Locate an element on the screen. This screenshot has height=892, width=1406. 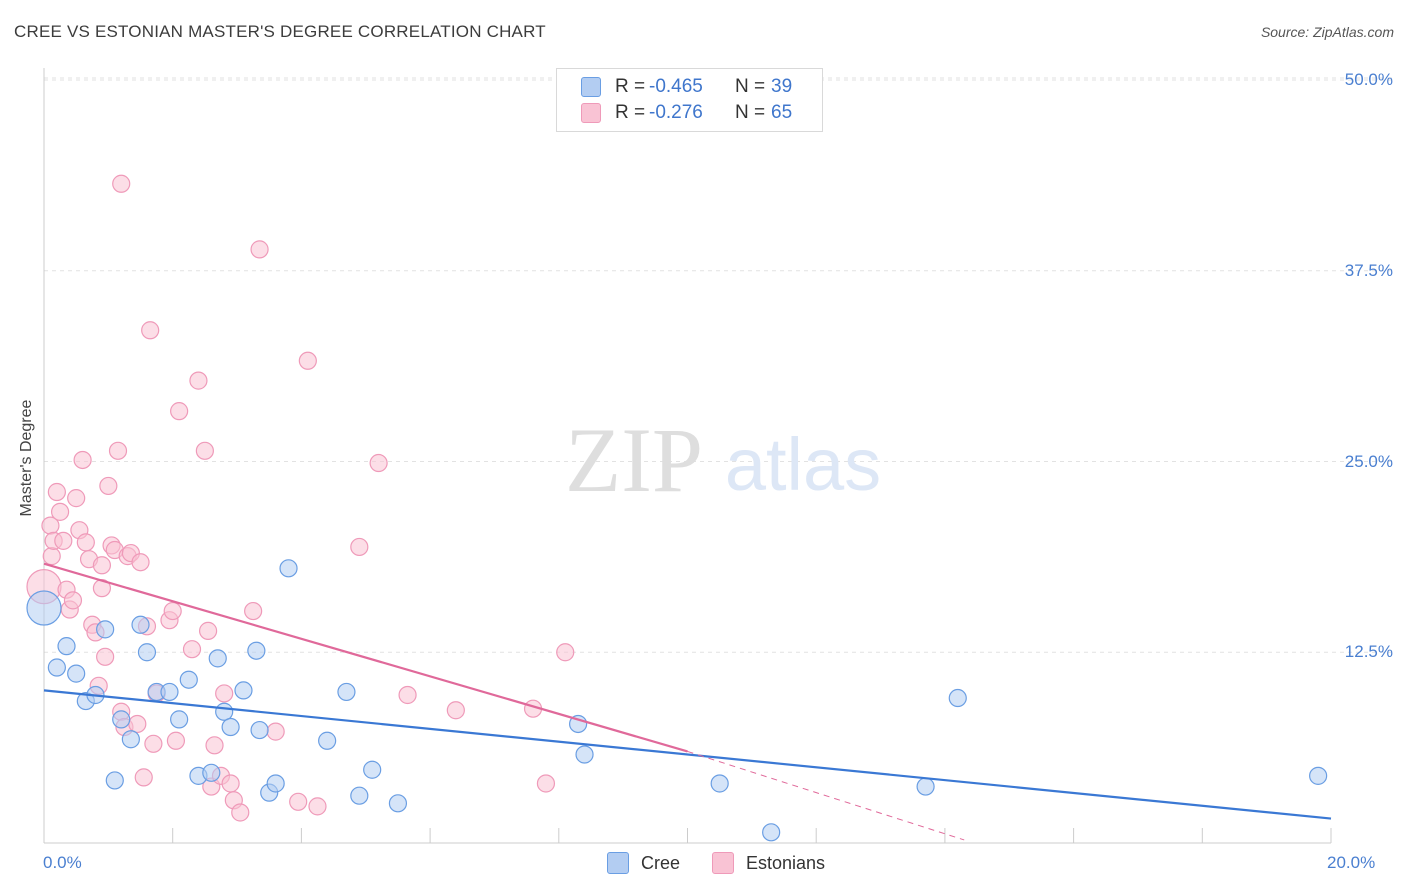
watermark: ZIP atlas is located at coordinates (723, 460).